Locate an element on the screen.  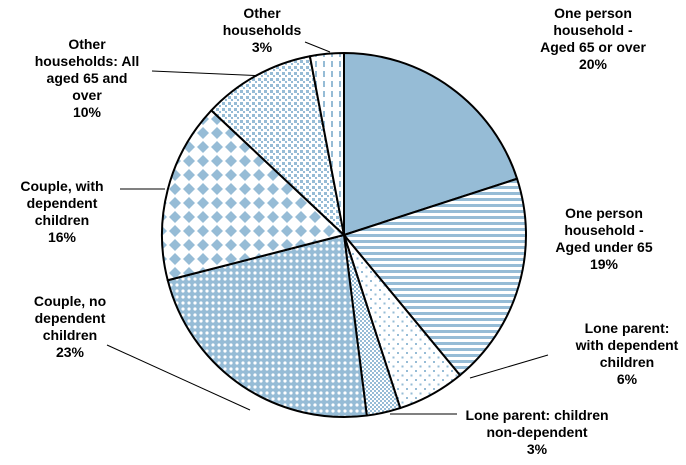
slice-label-line: households is located at coordinates (262, 30).